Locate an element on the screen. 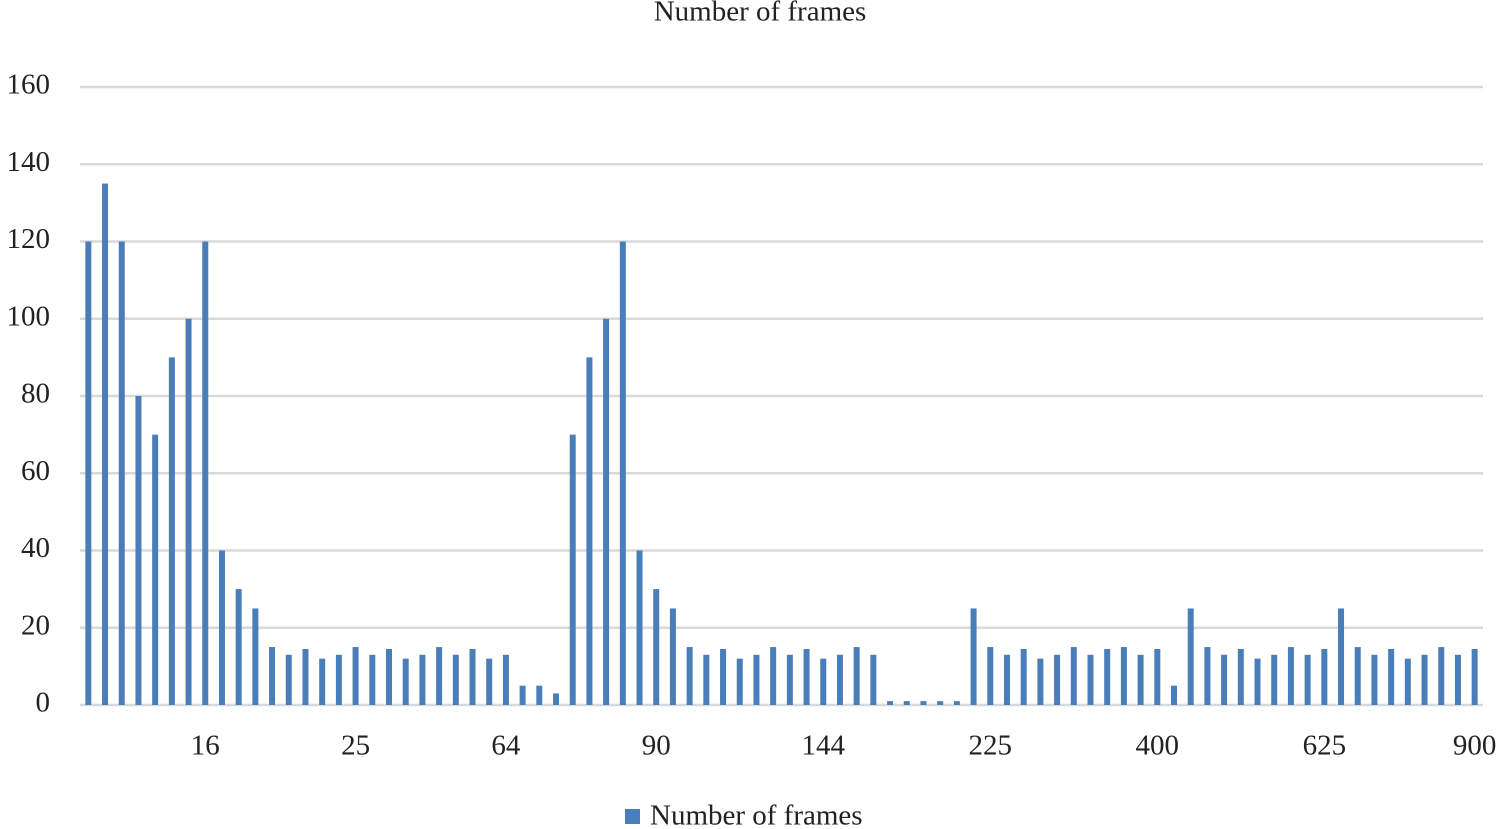 This screenshot has height=829, width=1500. y-tick-label: 20 is located at coordinates (35, 625).